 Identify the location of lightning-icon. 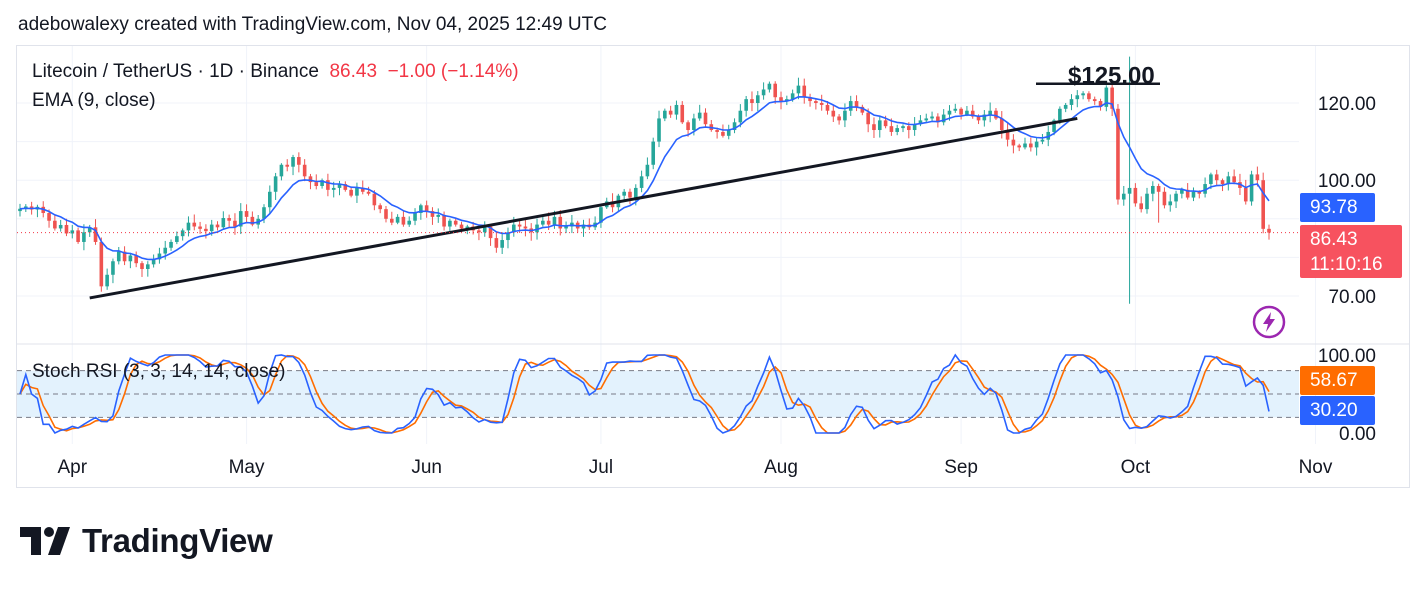
(1269, 322).